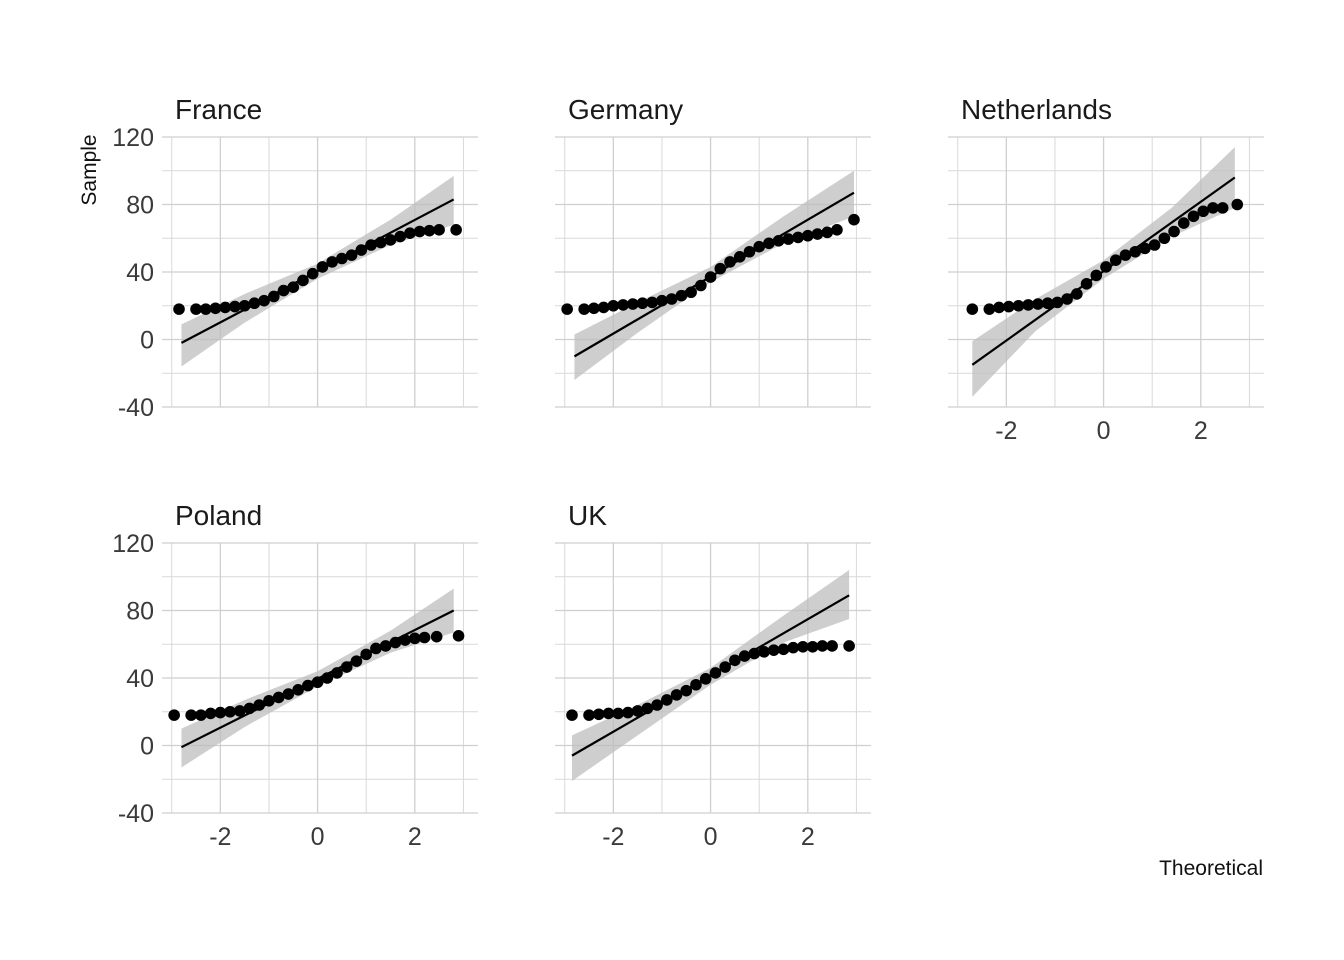 This screenshot has height=960, width=1344. I want to click on panel-title: Netherlands, so click(1036, 109).